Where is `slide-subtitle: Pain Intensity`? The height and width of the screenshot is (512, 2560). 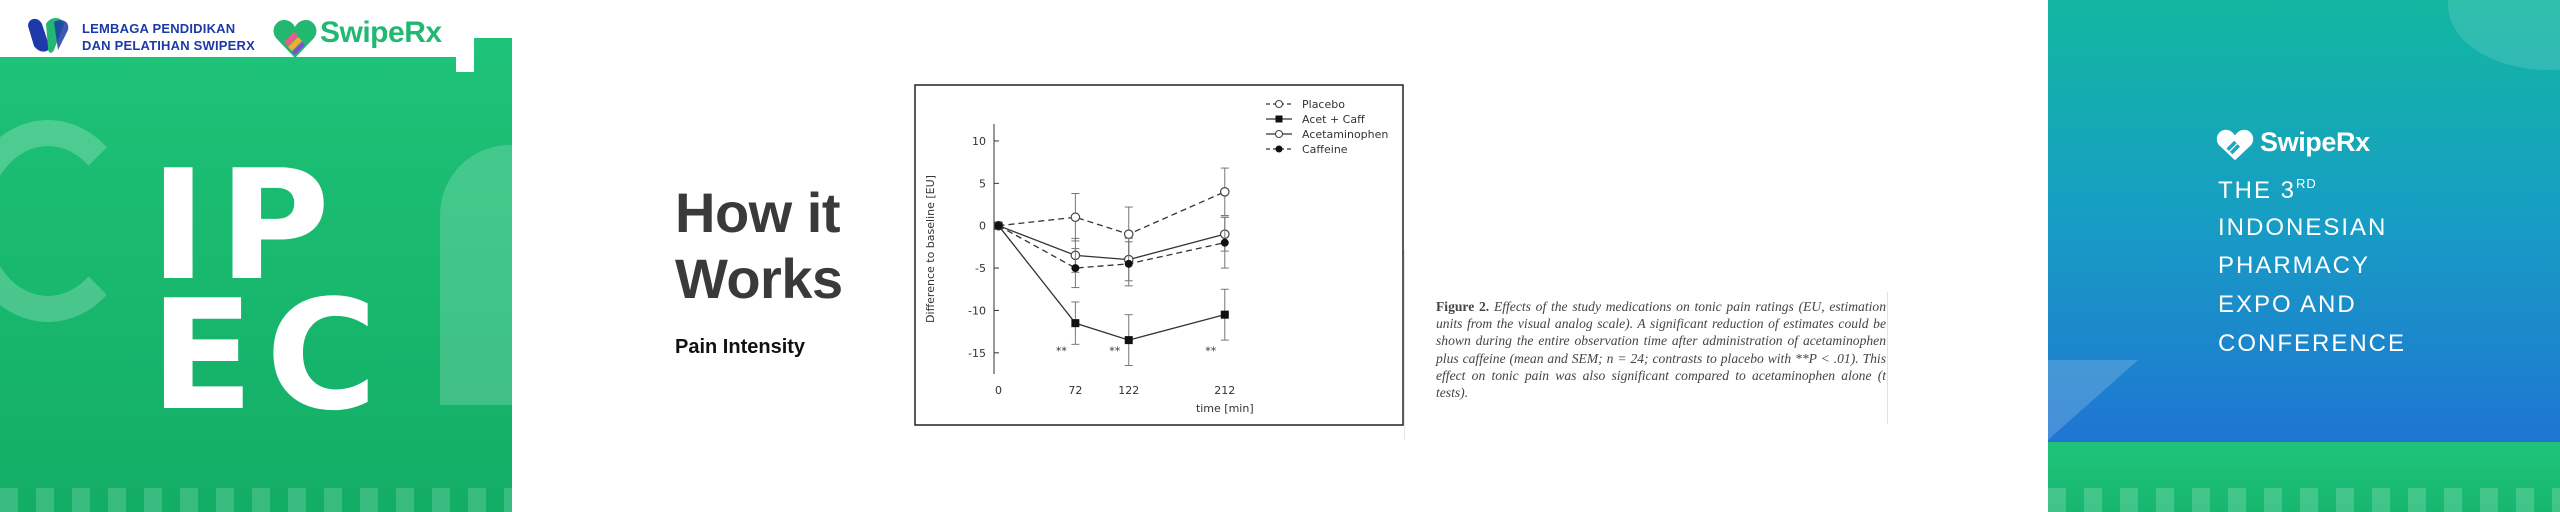
slide-subtitle: Pain Intensity is located at coordinates (740, 347).